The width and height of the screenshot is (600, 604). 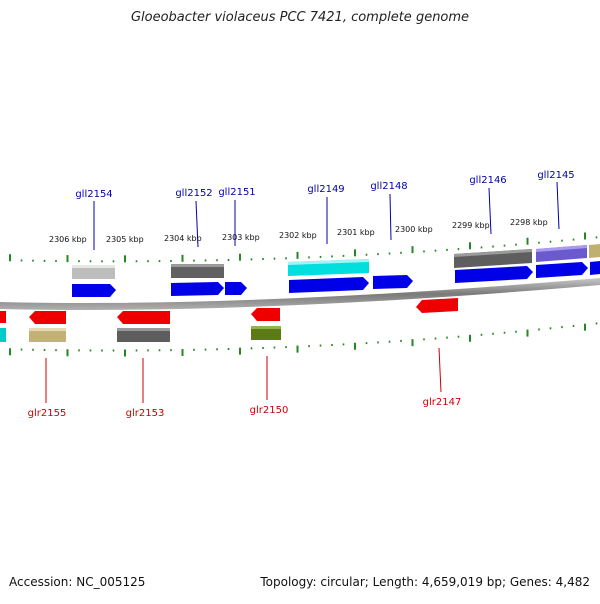 What do you see at coordinates (393, 282) in the screenshot?
I see `gene-arrow-gll2148` at bounding box center [393, 282].